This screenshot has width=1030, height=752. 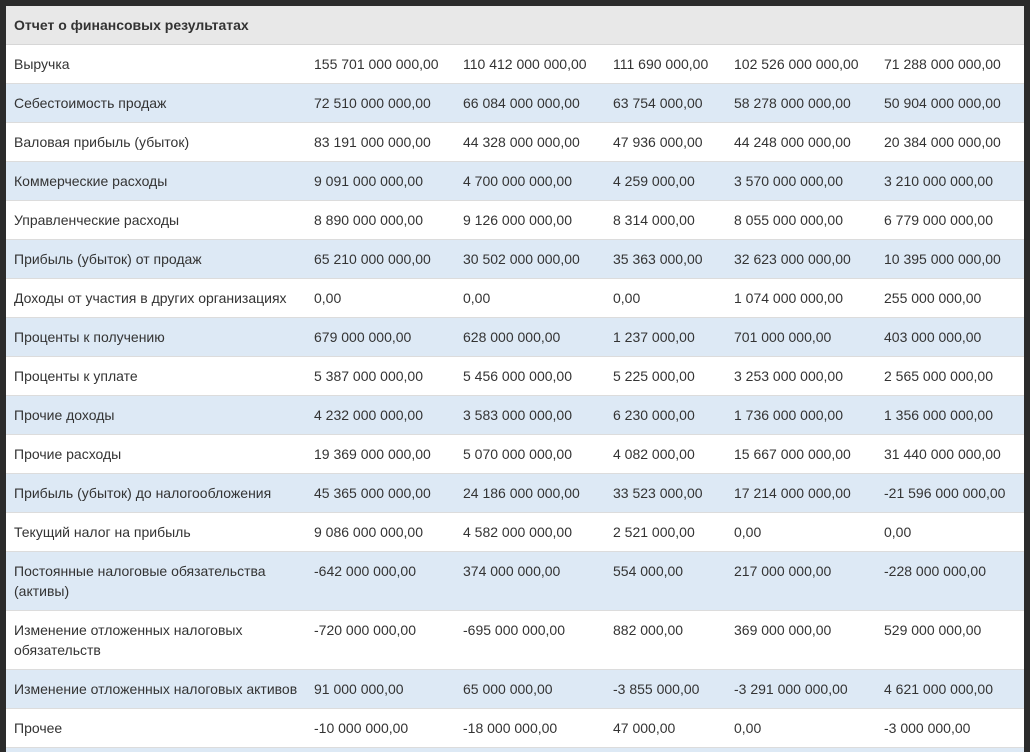 What do you see at coordinates (950, 454) in the screenshot?
I see `value-cell: 31 440 000 000,00` at bounding box center [950, 454].